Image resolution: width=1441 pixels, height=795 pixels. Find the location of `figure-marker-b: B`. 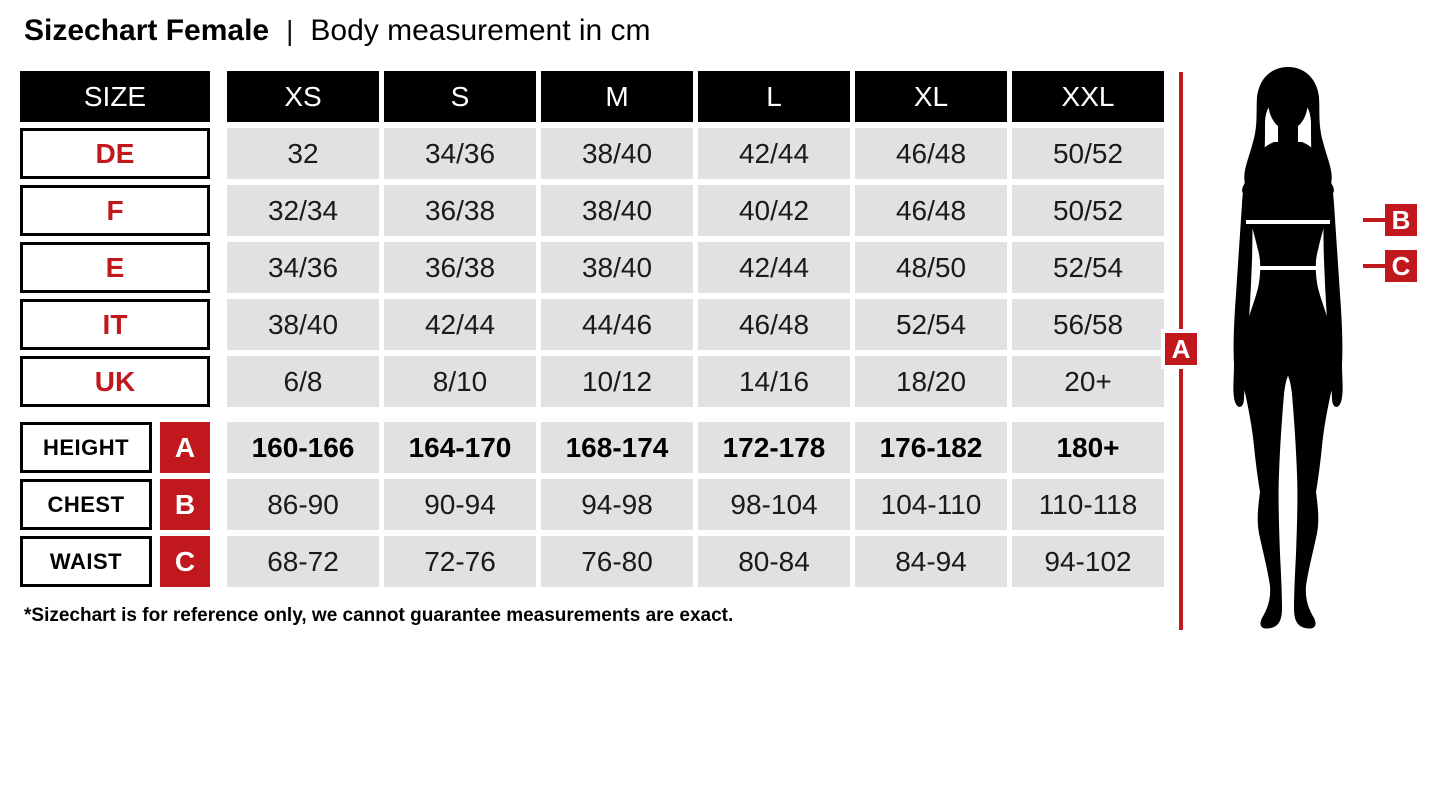

figure-marker-b: B is located at coordinates (1401, 220).